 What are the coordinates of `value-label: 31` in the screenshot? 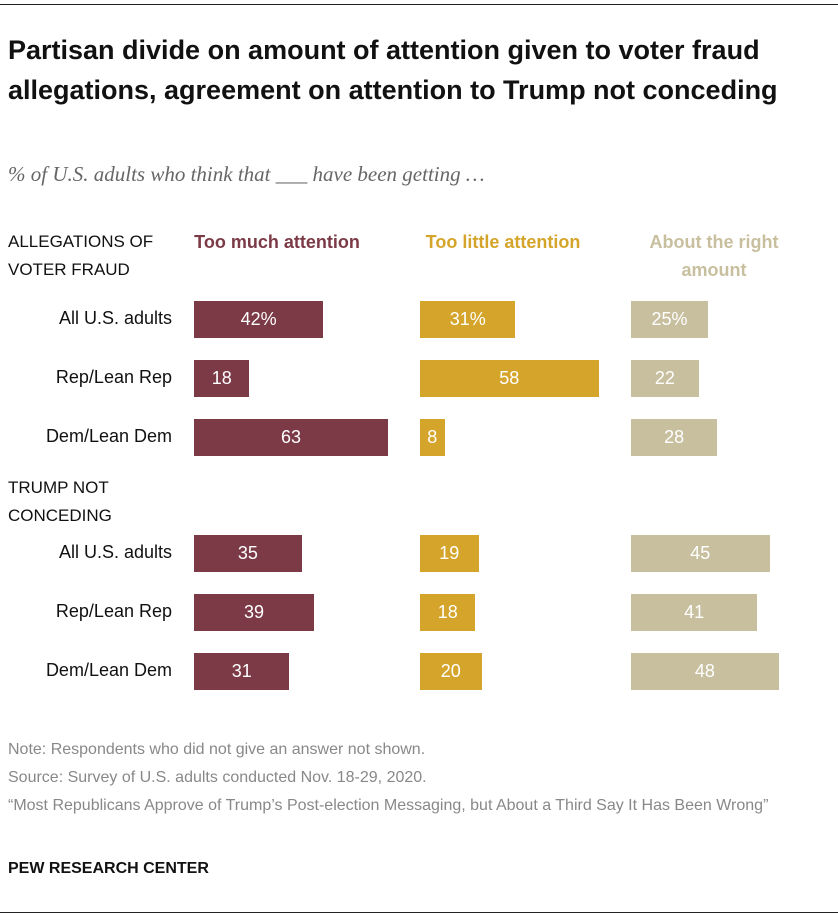 It's located at (241, 671).